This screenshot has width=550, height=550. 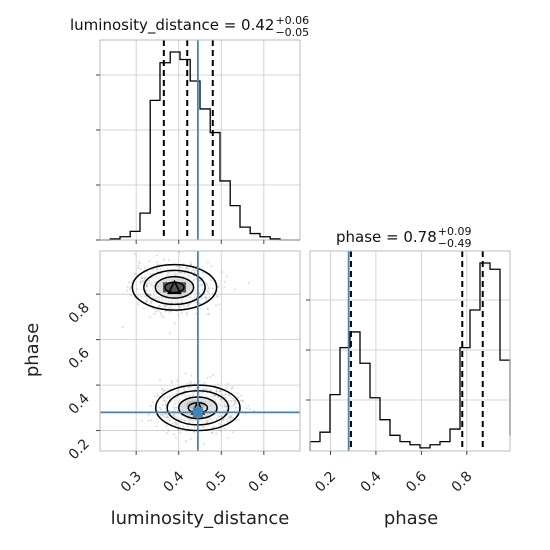 What do you see at coordinates (200, 518) in the screenshot?
I see `x-axis-label-luminosity-distance: luminosity_distance` at bounding box center [200, 518].